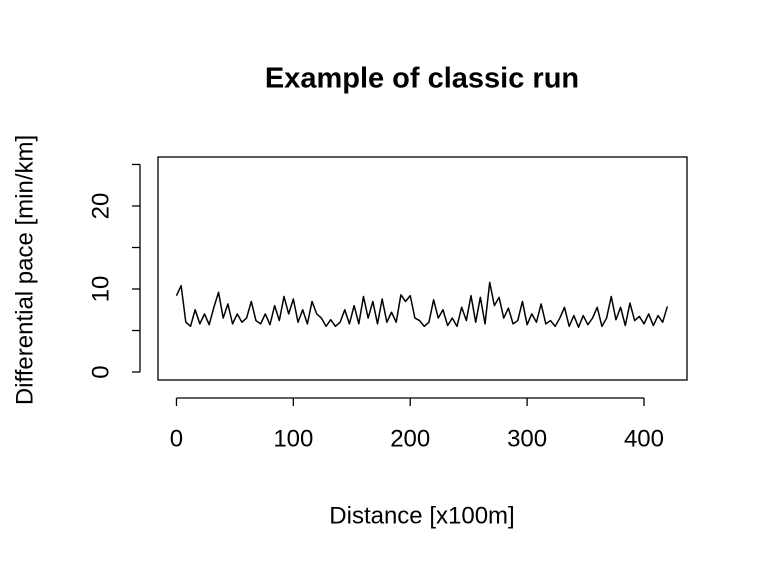 The image size is (768, 576). I want to click on x-tick-label: 300, so click(527, 438).